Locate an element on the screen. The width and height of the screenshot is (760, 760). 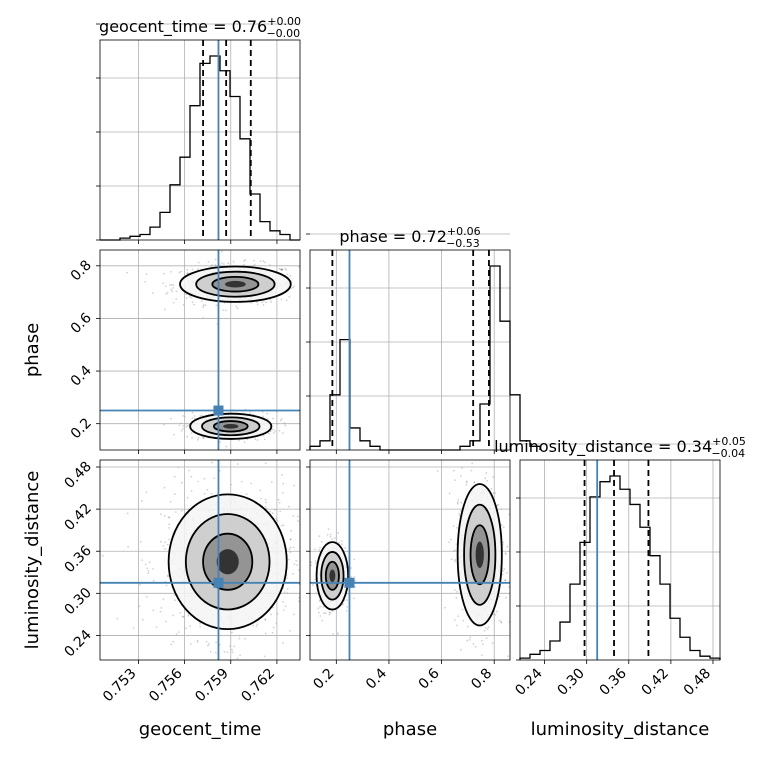
ytick-label-phase-0: 0.2 is located at coordinates (81, 428).